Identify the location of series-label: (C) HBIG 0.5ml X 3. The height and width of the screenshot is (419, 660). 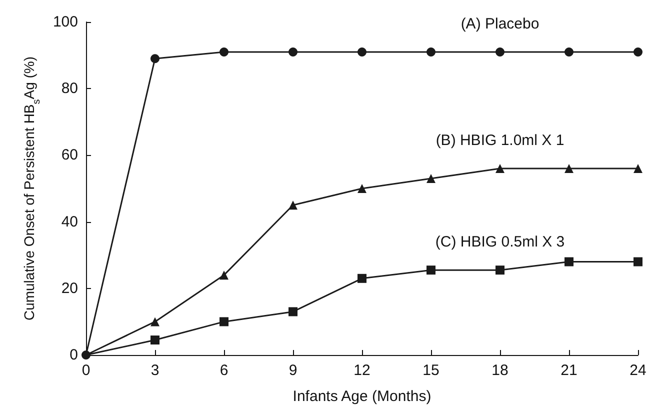
(500, 242).